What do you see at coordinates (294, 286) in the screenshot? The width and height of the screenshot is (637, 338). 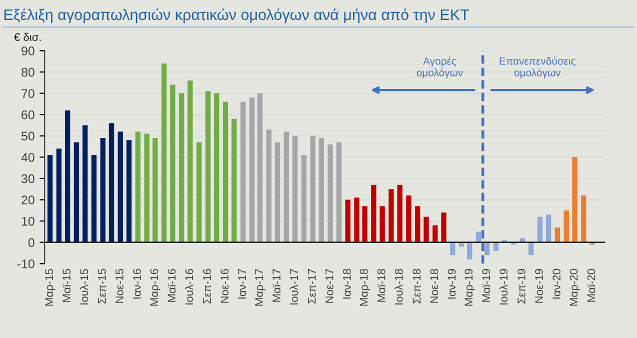 I see `x-tick-label: Ιουλ-17` at bounding box center [294, 286].